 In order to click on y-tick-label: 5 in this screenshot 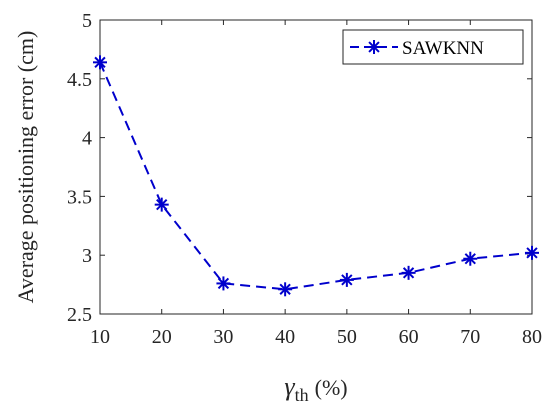, I will do `click(87, 21)`.